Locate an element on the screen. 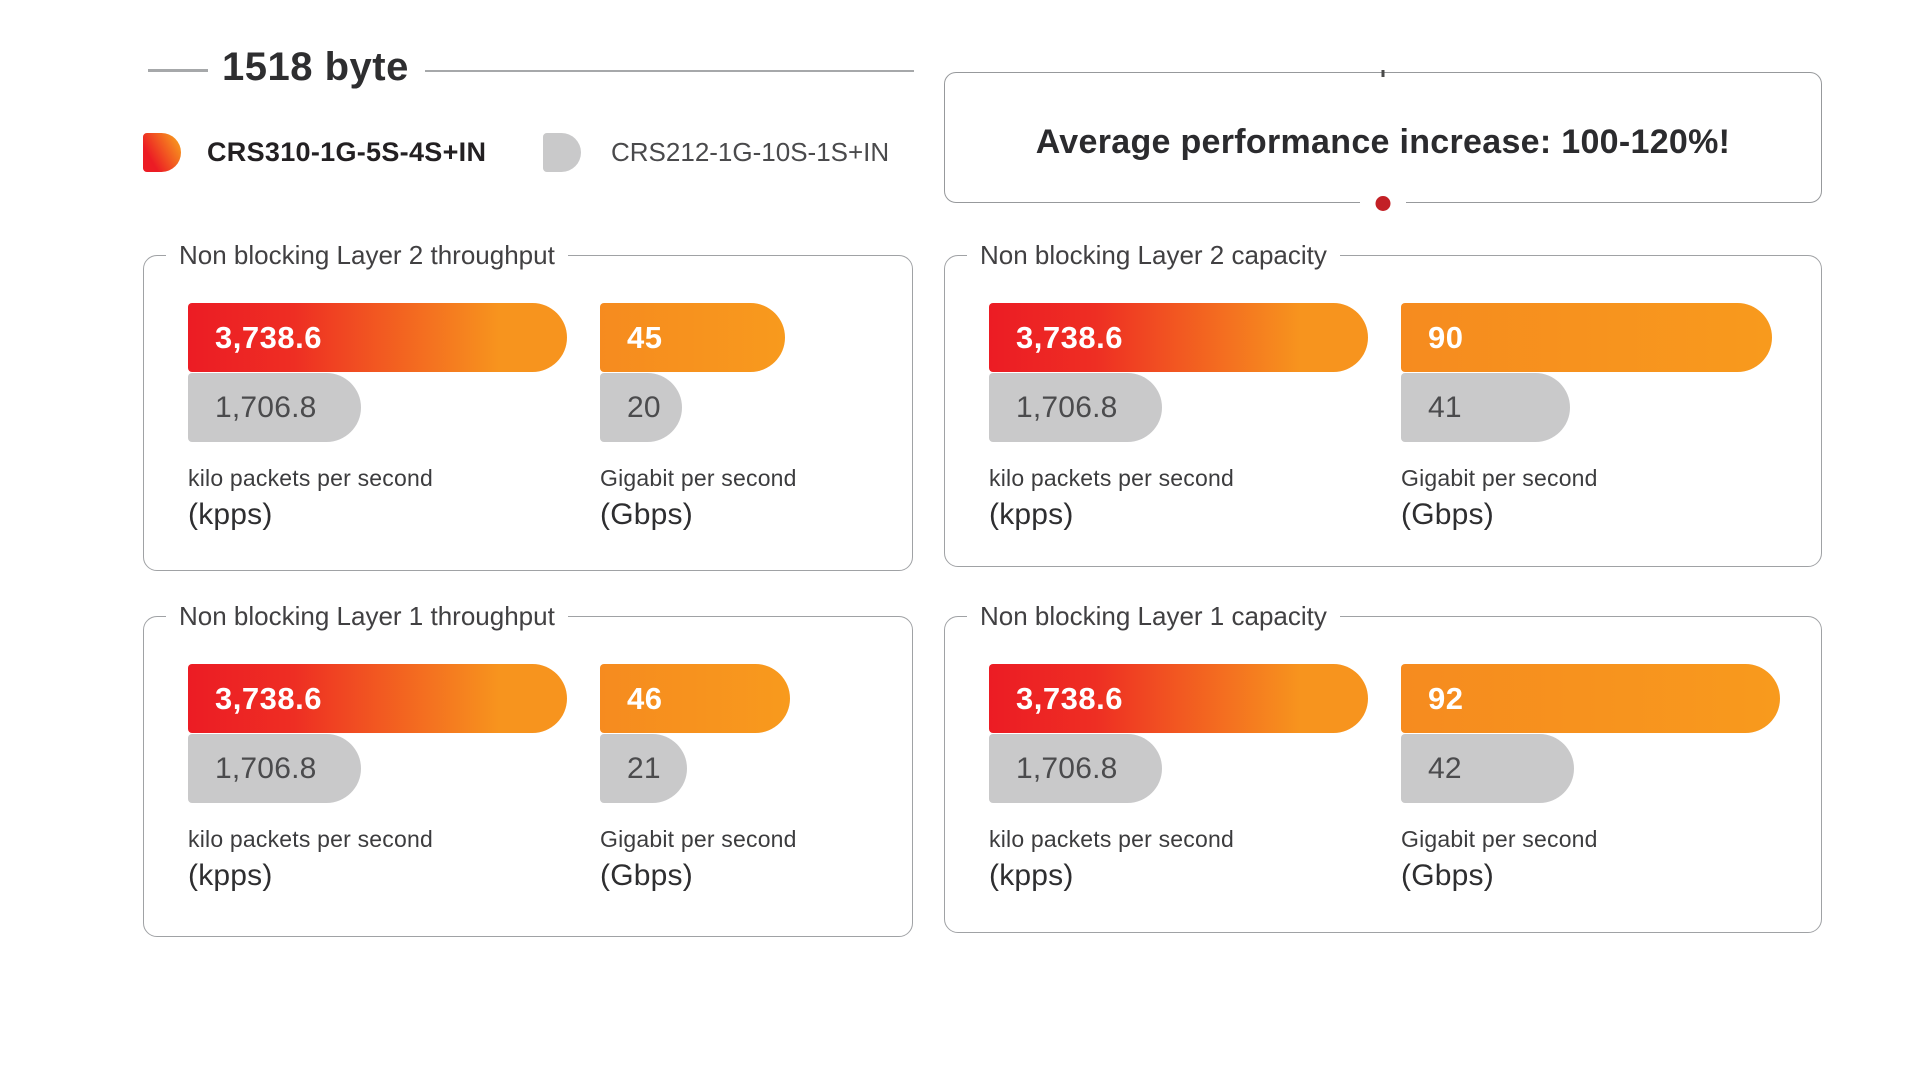 The width and height of the screenshot is (1920, 1074). gbps-column: 45 20 Gigabit per second (Gbps) is located at coordinates (698, 417).